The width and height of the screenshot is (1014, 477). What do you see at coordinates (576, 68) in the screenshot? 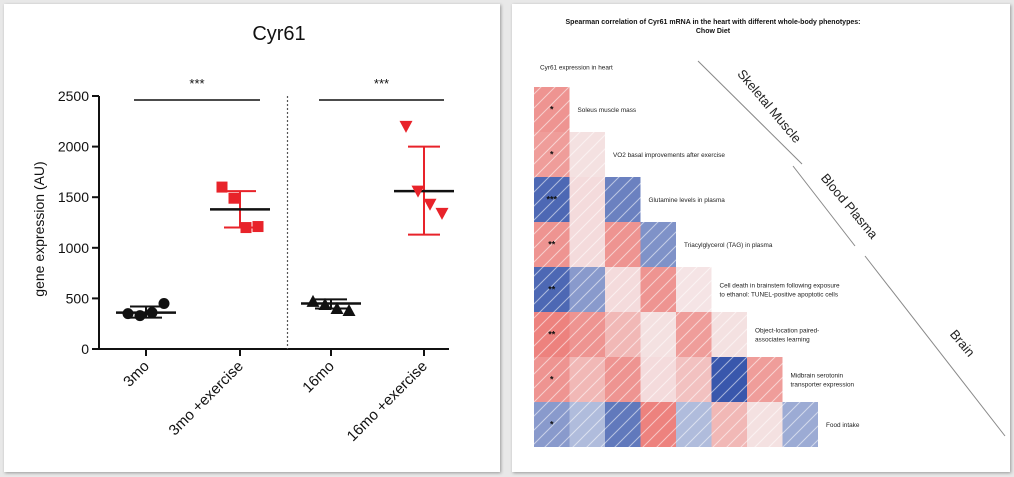
I see `variable-label: Cyr61 expression in heart` at bounding box center [576, 68].